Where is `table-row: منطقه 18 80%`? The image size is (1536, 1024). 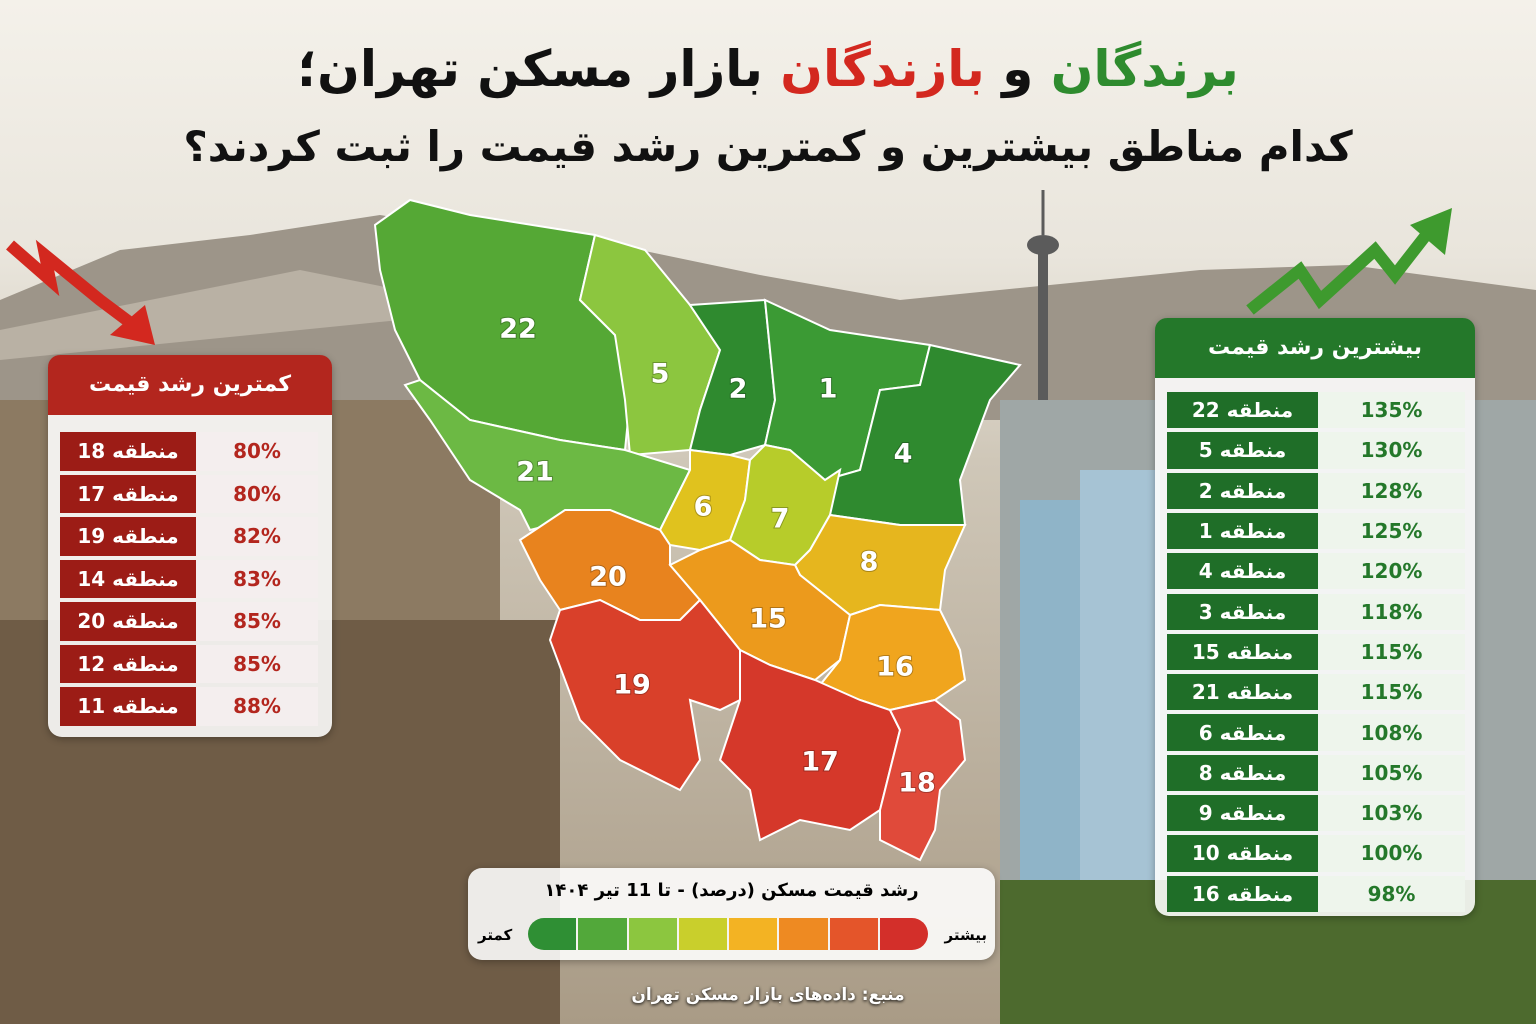
table-row: منطقه 18 80% is located at coordinates (189, 451).